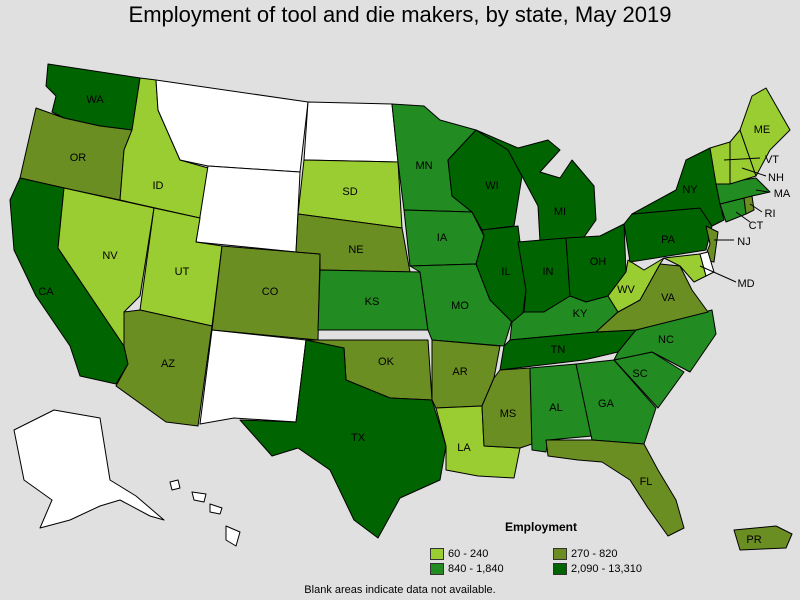  Describe the element at coordinates (606, 404) in the screenshot. I see `label-ga: GA` at that location.